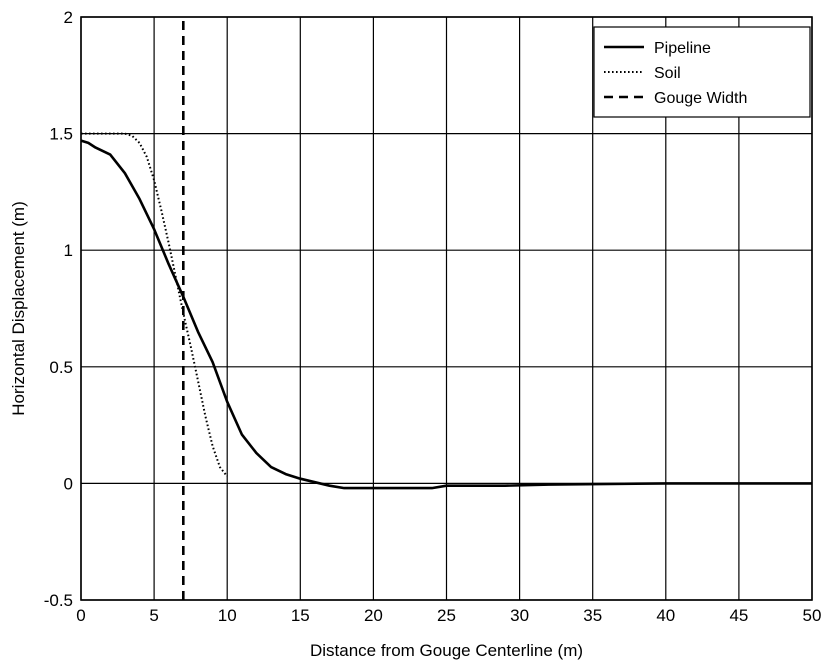 Image resolution: width=831 pixels, height=667 pixels. Describe the element at coordinates (738, 615) in the screenshot. I see `x-tick-label: 45` at that location.